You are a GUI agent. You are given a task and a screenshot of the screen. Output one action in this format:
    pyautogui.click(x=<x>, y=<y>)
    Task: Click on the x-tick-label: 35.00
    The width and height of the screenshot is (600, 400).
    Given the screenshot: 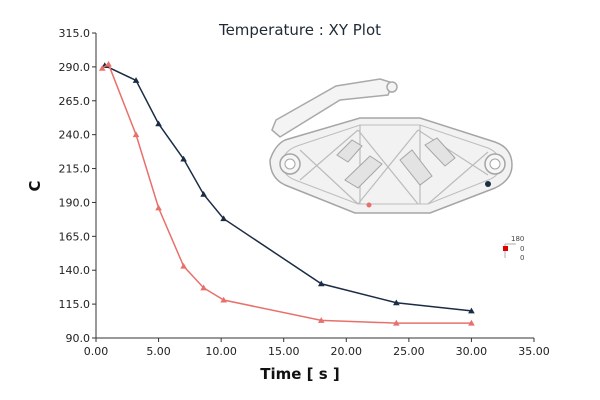 What is the action you would take?
    pyautogui.click(x=534, y=351)
    